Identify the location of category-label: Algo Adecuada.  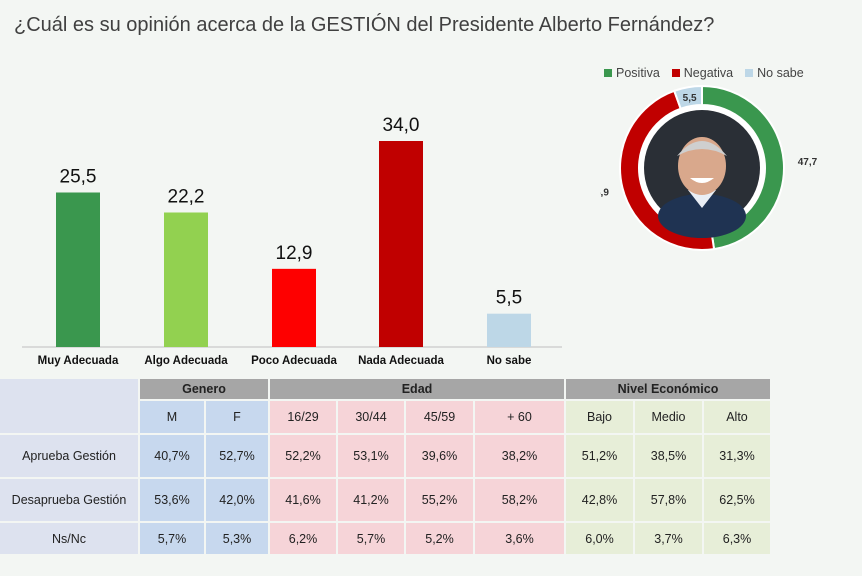
(186, 361).